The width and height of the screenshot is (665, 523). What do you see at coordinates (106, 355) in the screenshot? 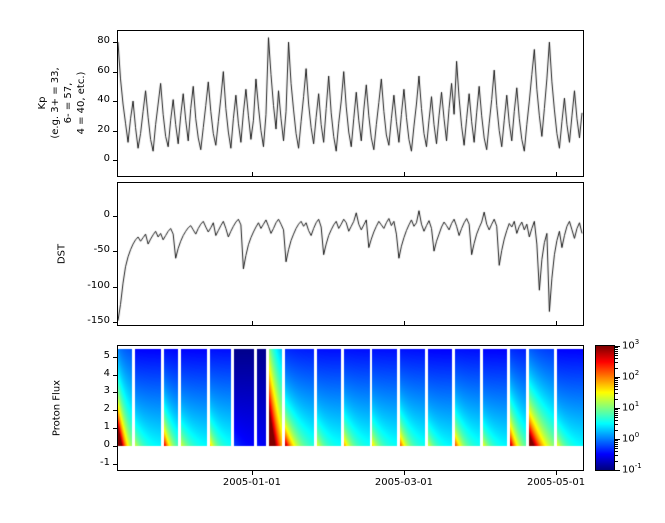
I see `y-tick-label: 5` at bounding box center [106, 355].